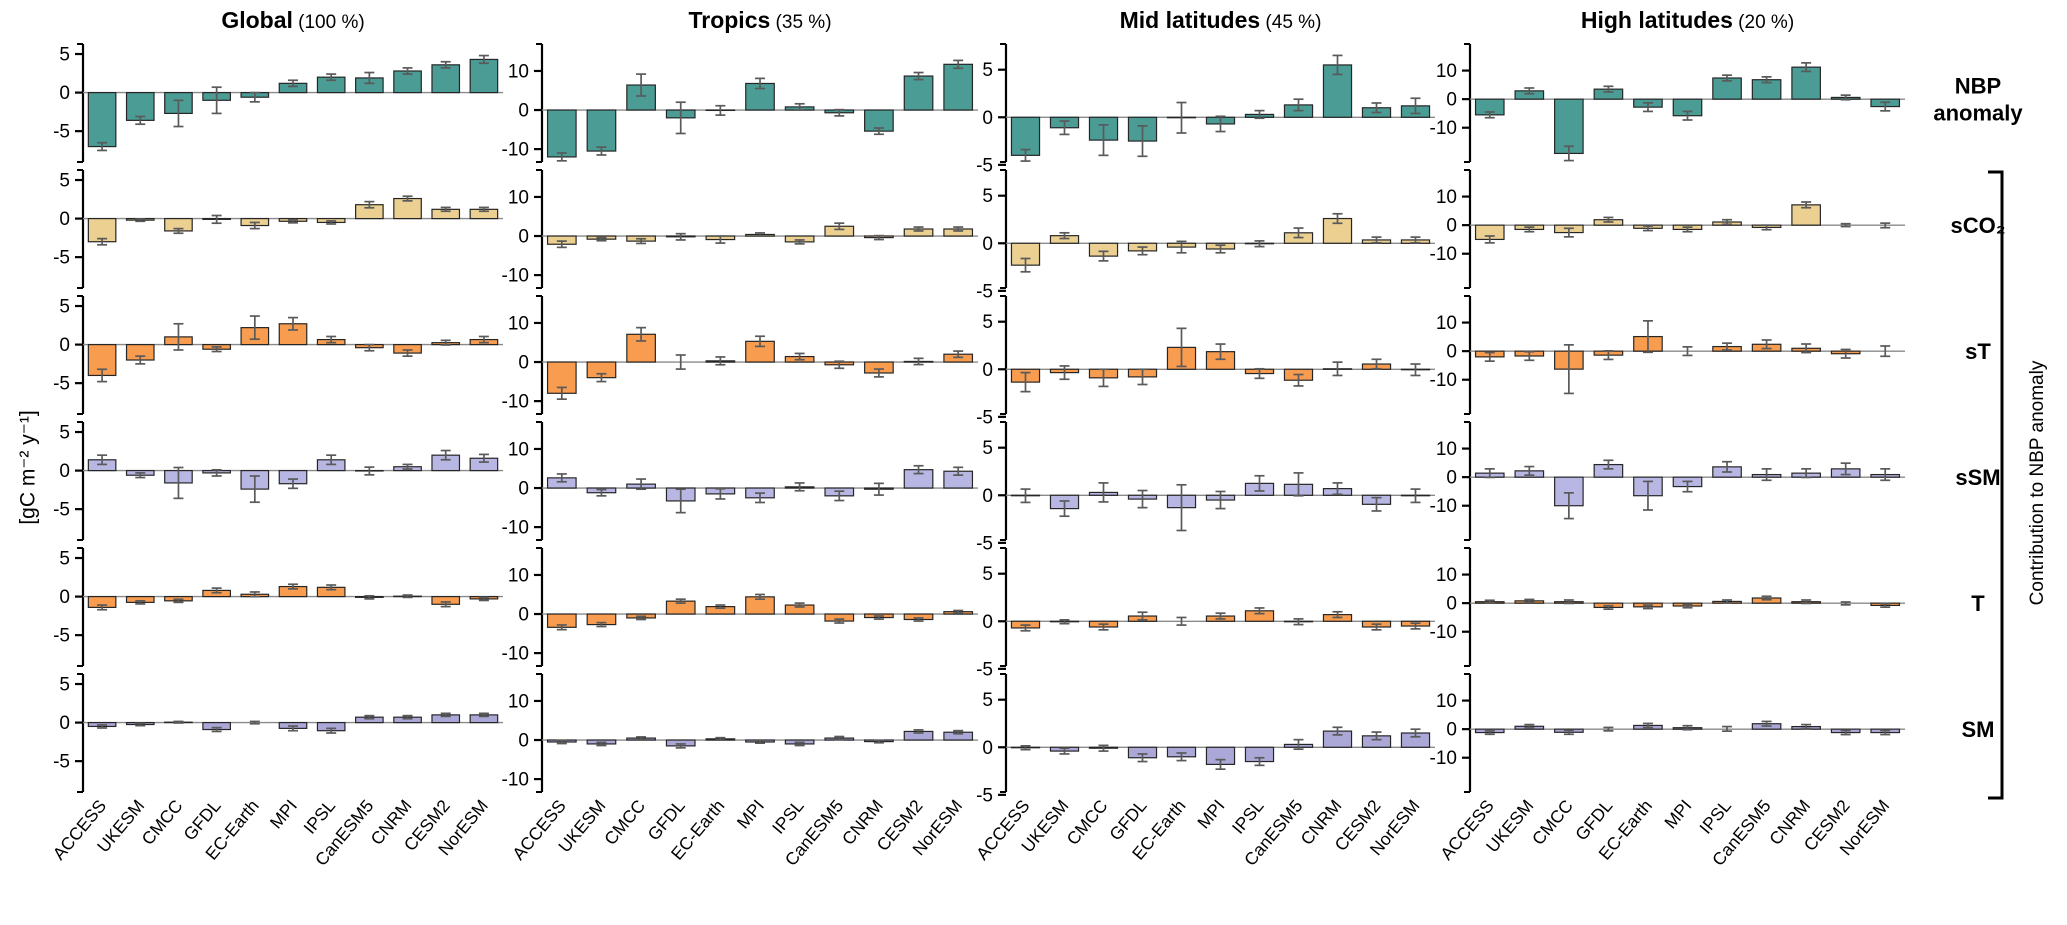 The image size is (2067, 925). What do you see at coordinates (1205, 109) in the screenshot?
I see `panel-mid-latitudes-nbp: 5 0 -5` at bounding box center [1205, 109].